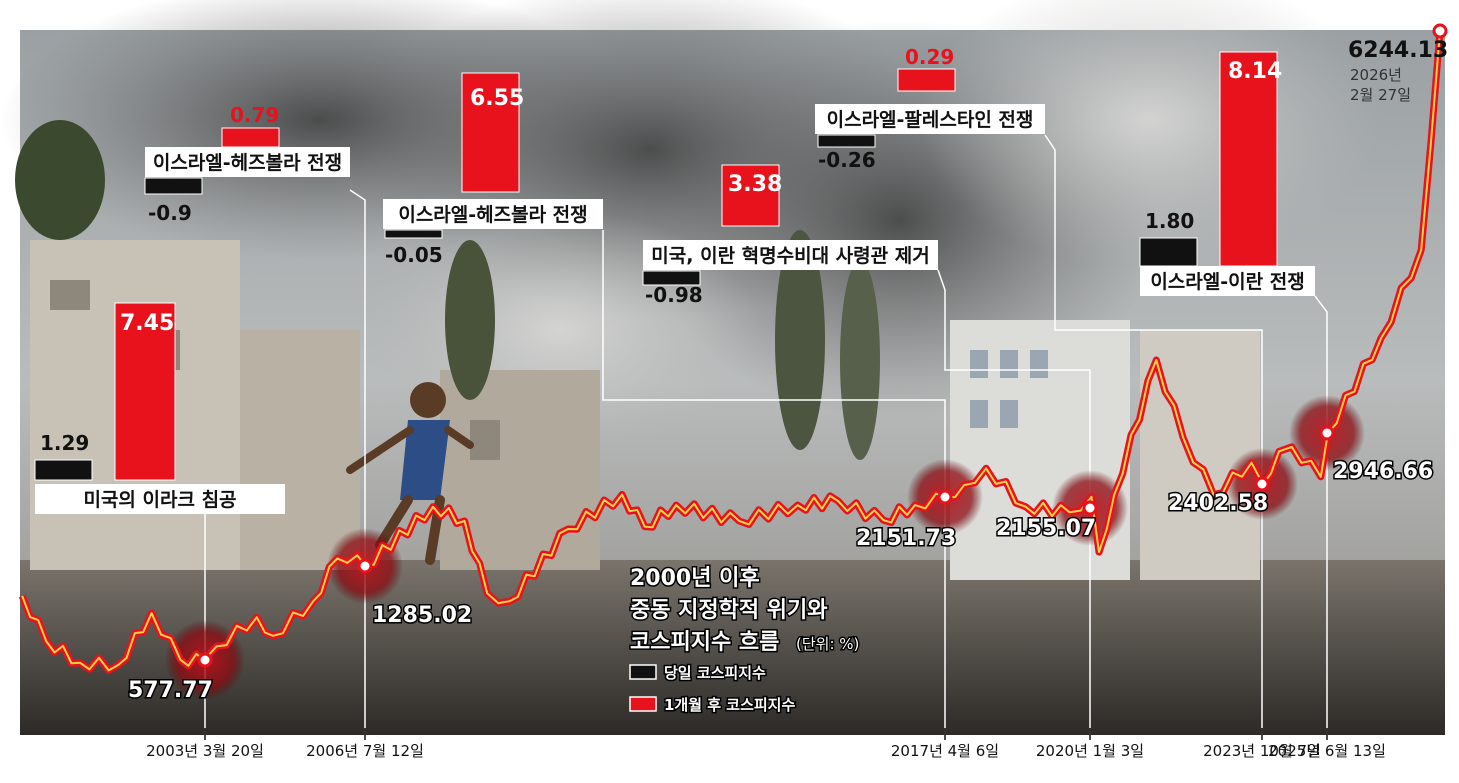  I want to click on event-date-4: 2023년 10월 7일, so click(1262, 751).